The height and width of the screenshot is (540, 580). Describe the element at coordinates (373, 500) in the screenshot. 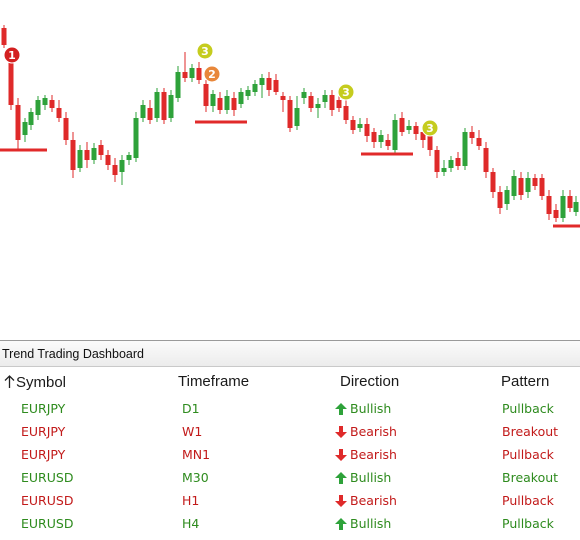

I see `cell-direction-label: Bearish` at that location.